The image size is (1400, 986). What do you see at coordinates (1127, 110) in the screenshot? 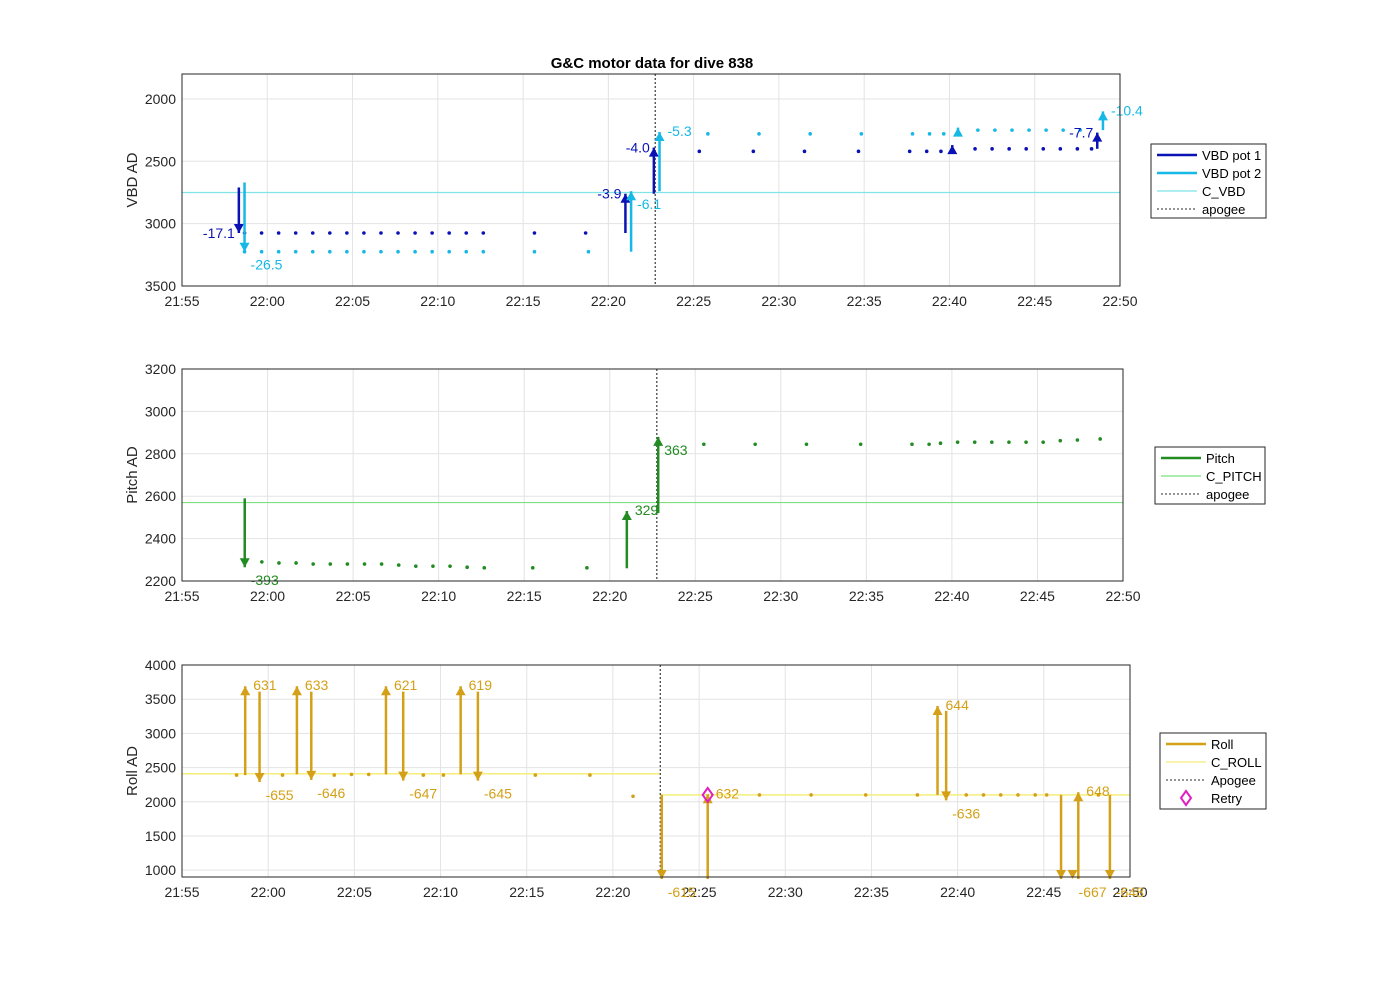
I see `arrow-label: -10.4` at bounding box center [1127, 110].